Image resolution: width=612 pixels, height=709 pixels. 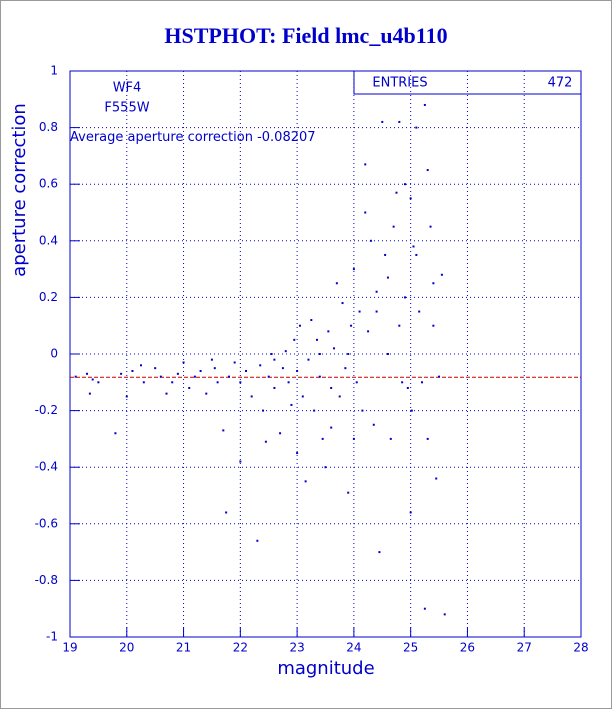 I want to click on y-tick-label: 0.6, so click(x=48, y=184).